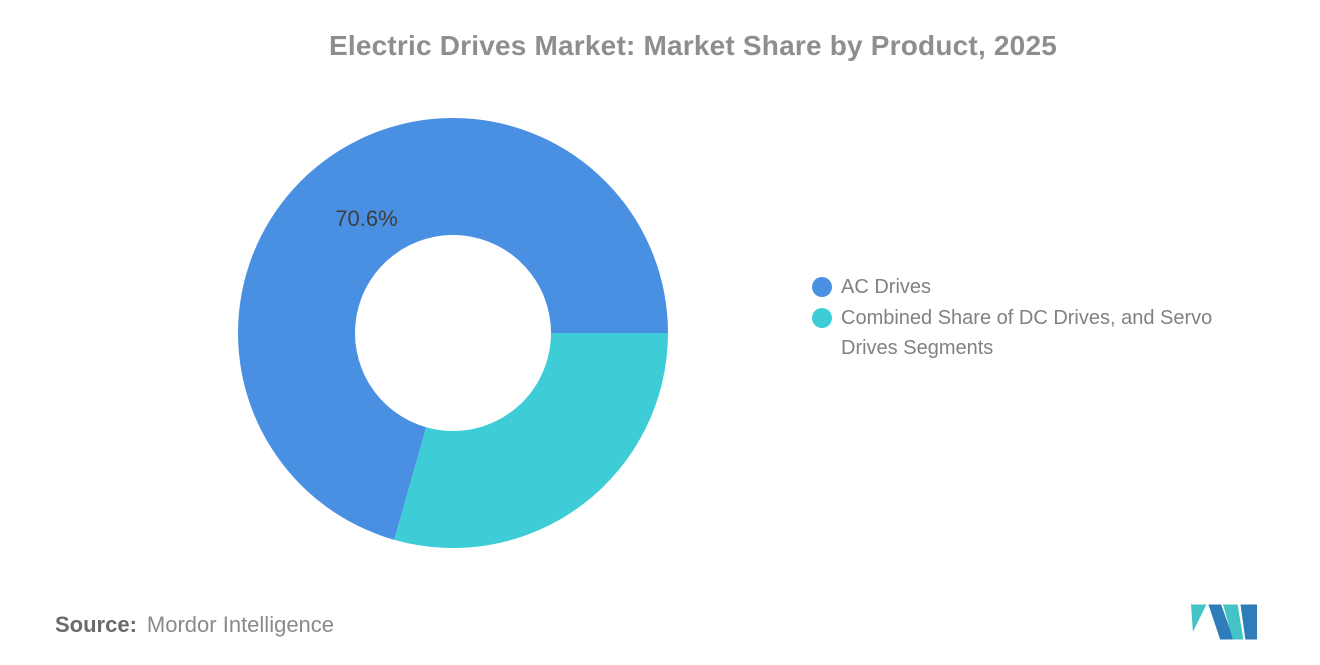  I want to click on source-value: Mordor Intelligence, so click(240, 624).